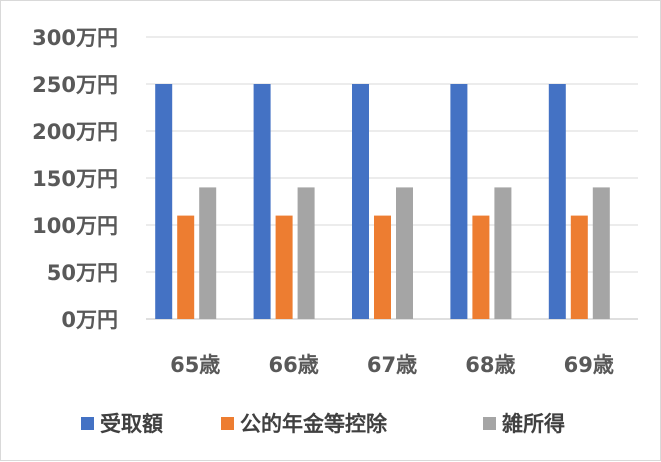 The width and height of the screenshot is (661, 462). What do you see at coordinates (490, 365) in the screenshot?
I see `x-category-label: 68歳` at bounding box center [490, 365].